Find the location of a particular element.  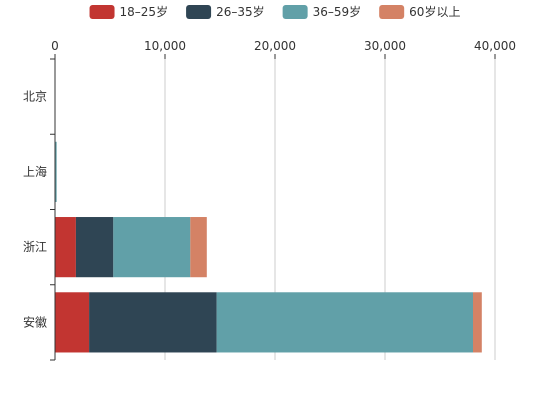

legend-label: 36–59岁 is located at coordinates (337, 11).